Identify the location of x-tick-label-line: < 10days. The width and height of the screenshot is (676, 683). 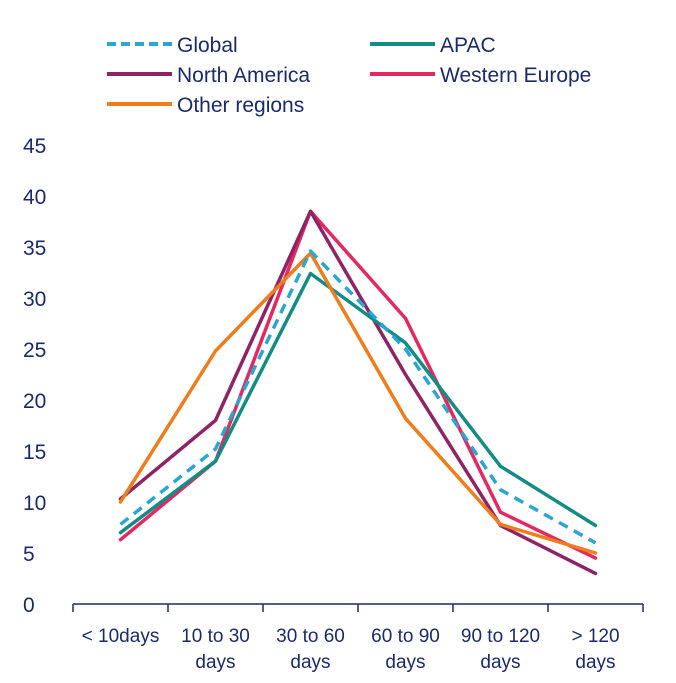
(121, 636).